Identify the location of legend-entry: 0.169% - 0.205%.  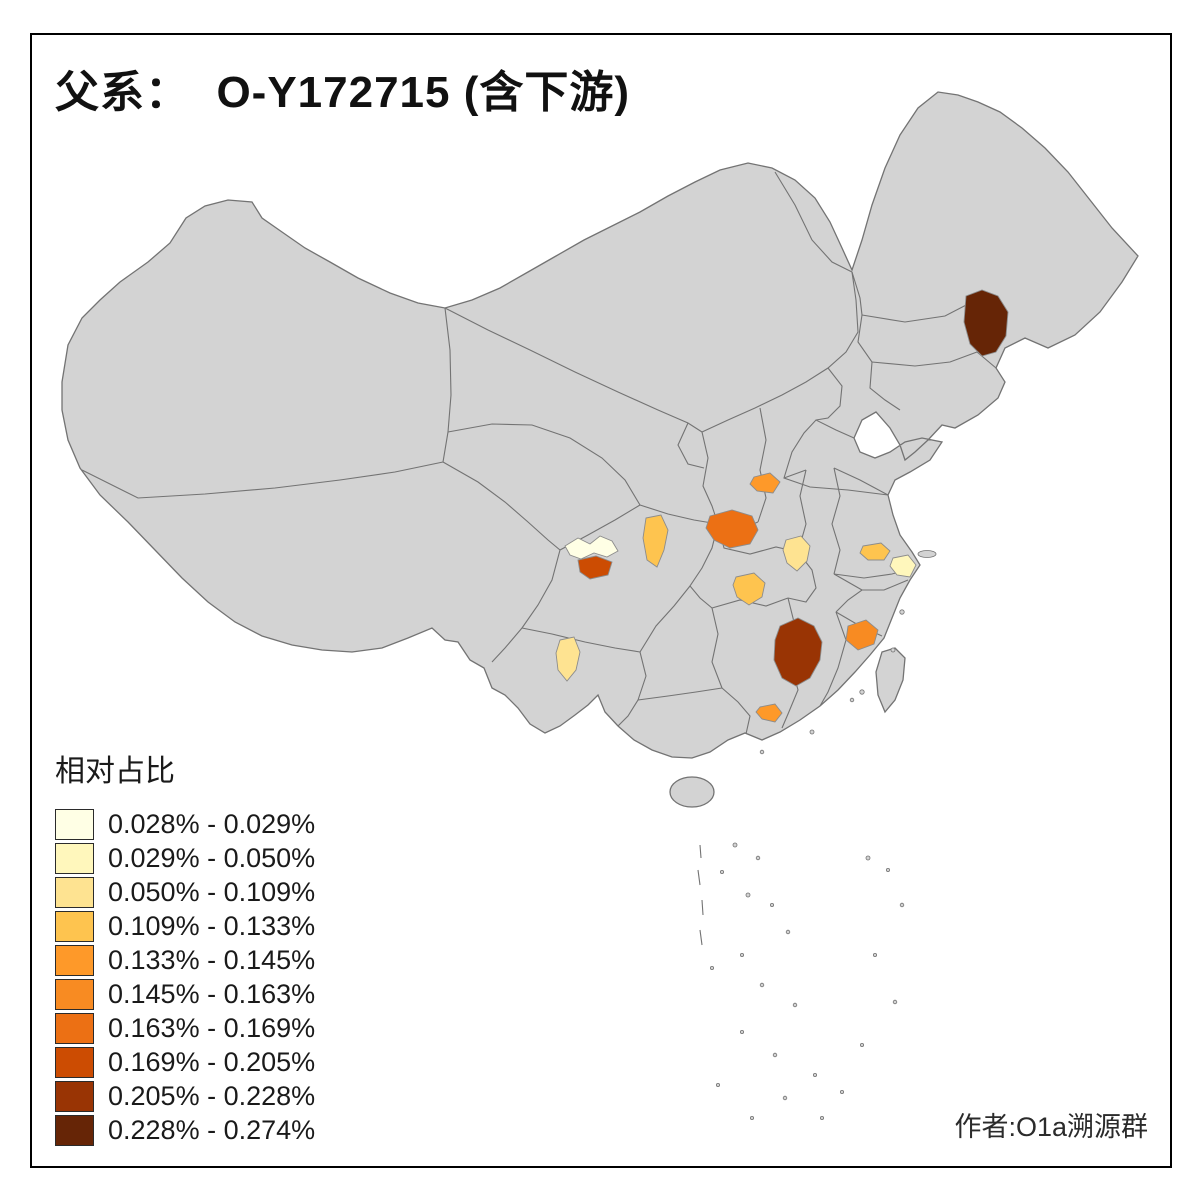
(185, 1062).